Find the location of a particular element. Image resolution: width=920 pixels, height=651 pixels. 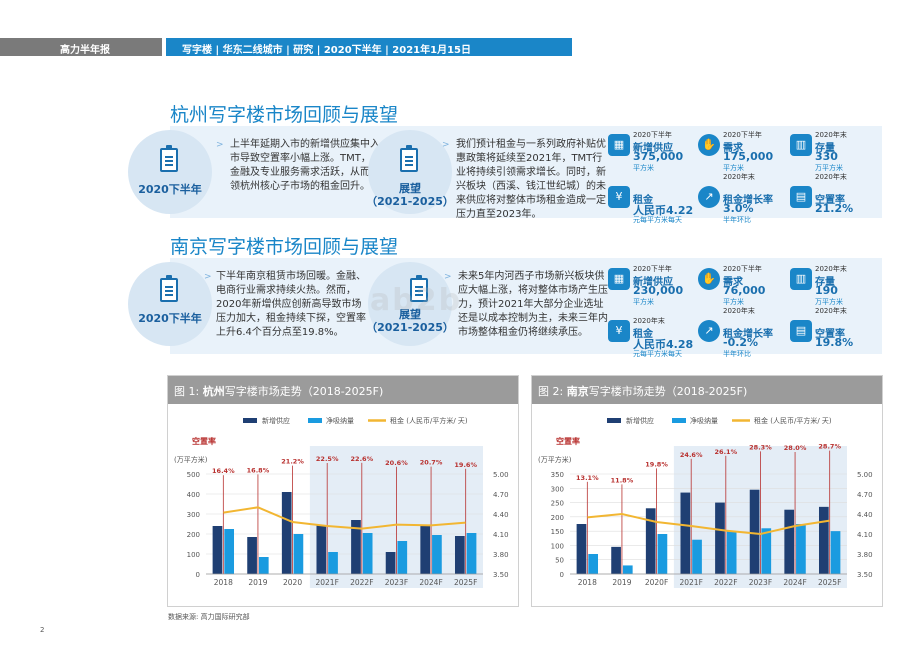

hangzhou-title: 杭州写字楼市场回顾与展望 is located at coordinates (284, 115).